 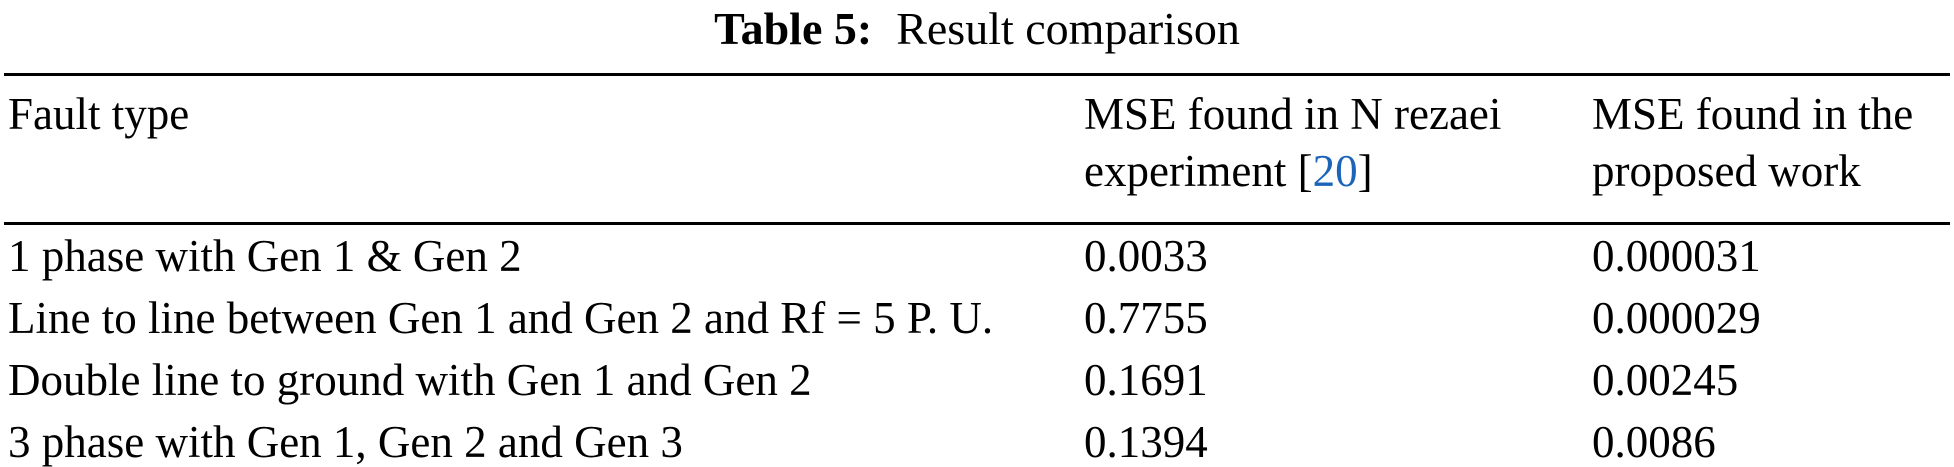 What do you see at coordinates (1654, 442) in the screenshot?
I see `cell-mse-proposed: 0.0086` at bounding box center [1654, 442].